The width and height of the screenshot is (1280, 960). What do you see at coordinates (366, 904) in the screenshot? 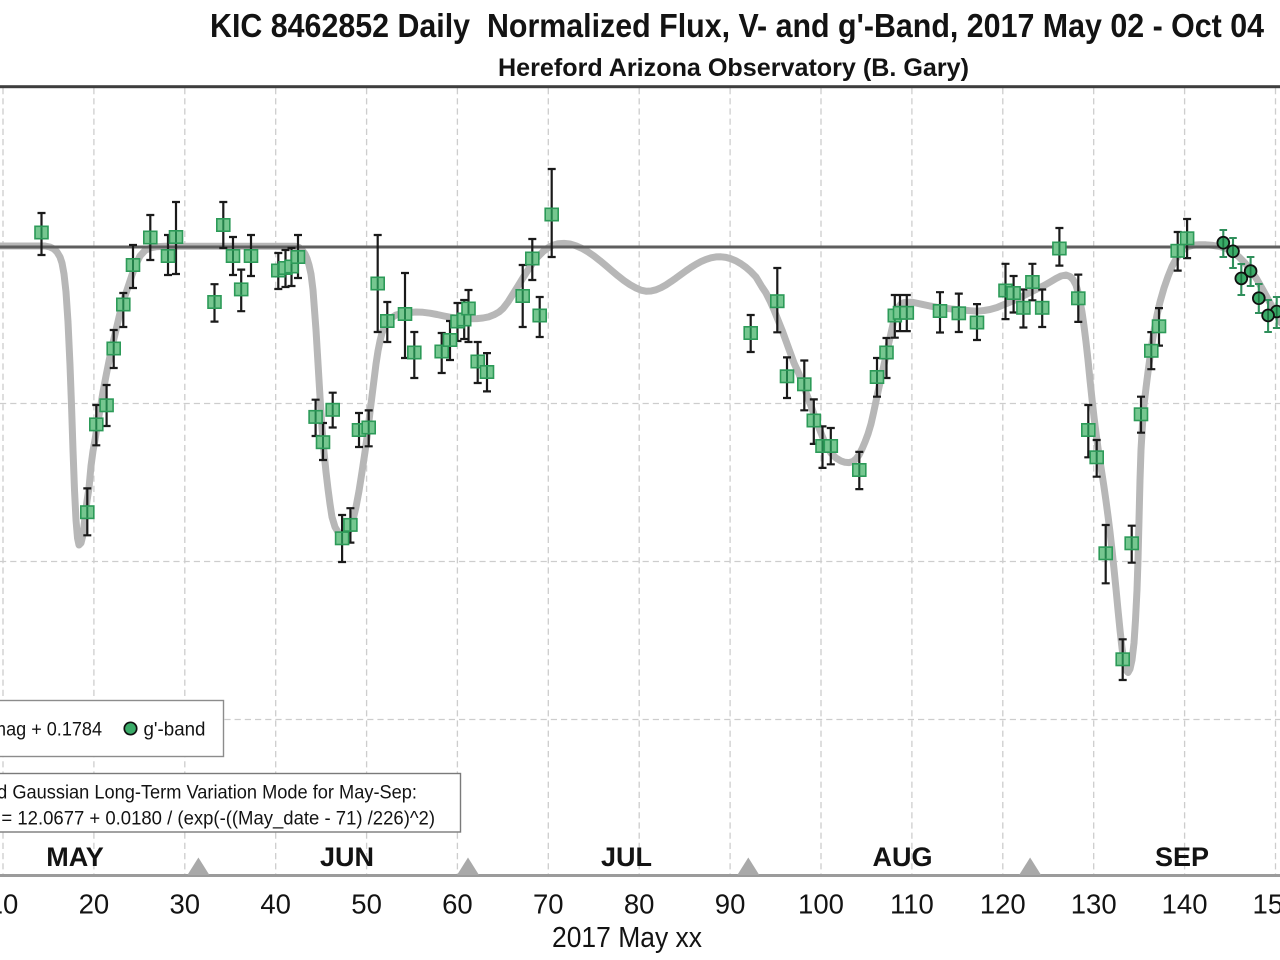
I see `svg-text: 50` at bounding box center [366, 904].